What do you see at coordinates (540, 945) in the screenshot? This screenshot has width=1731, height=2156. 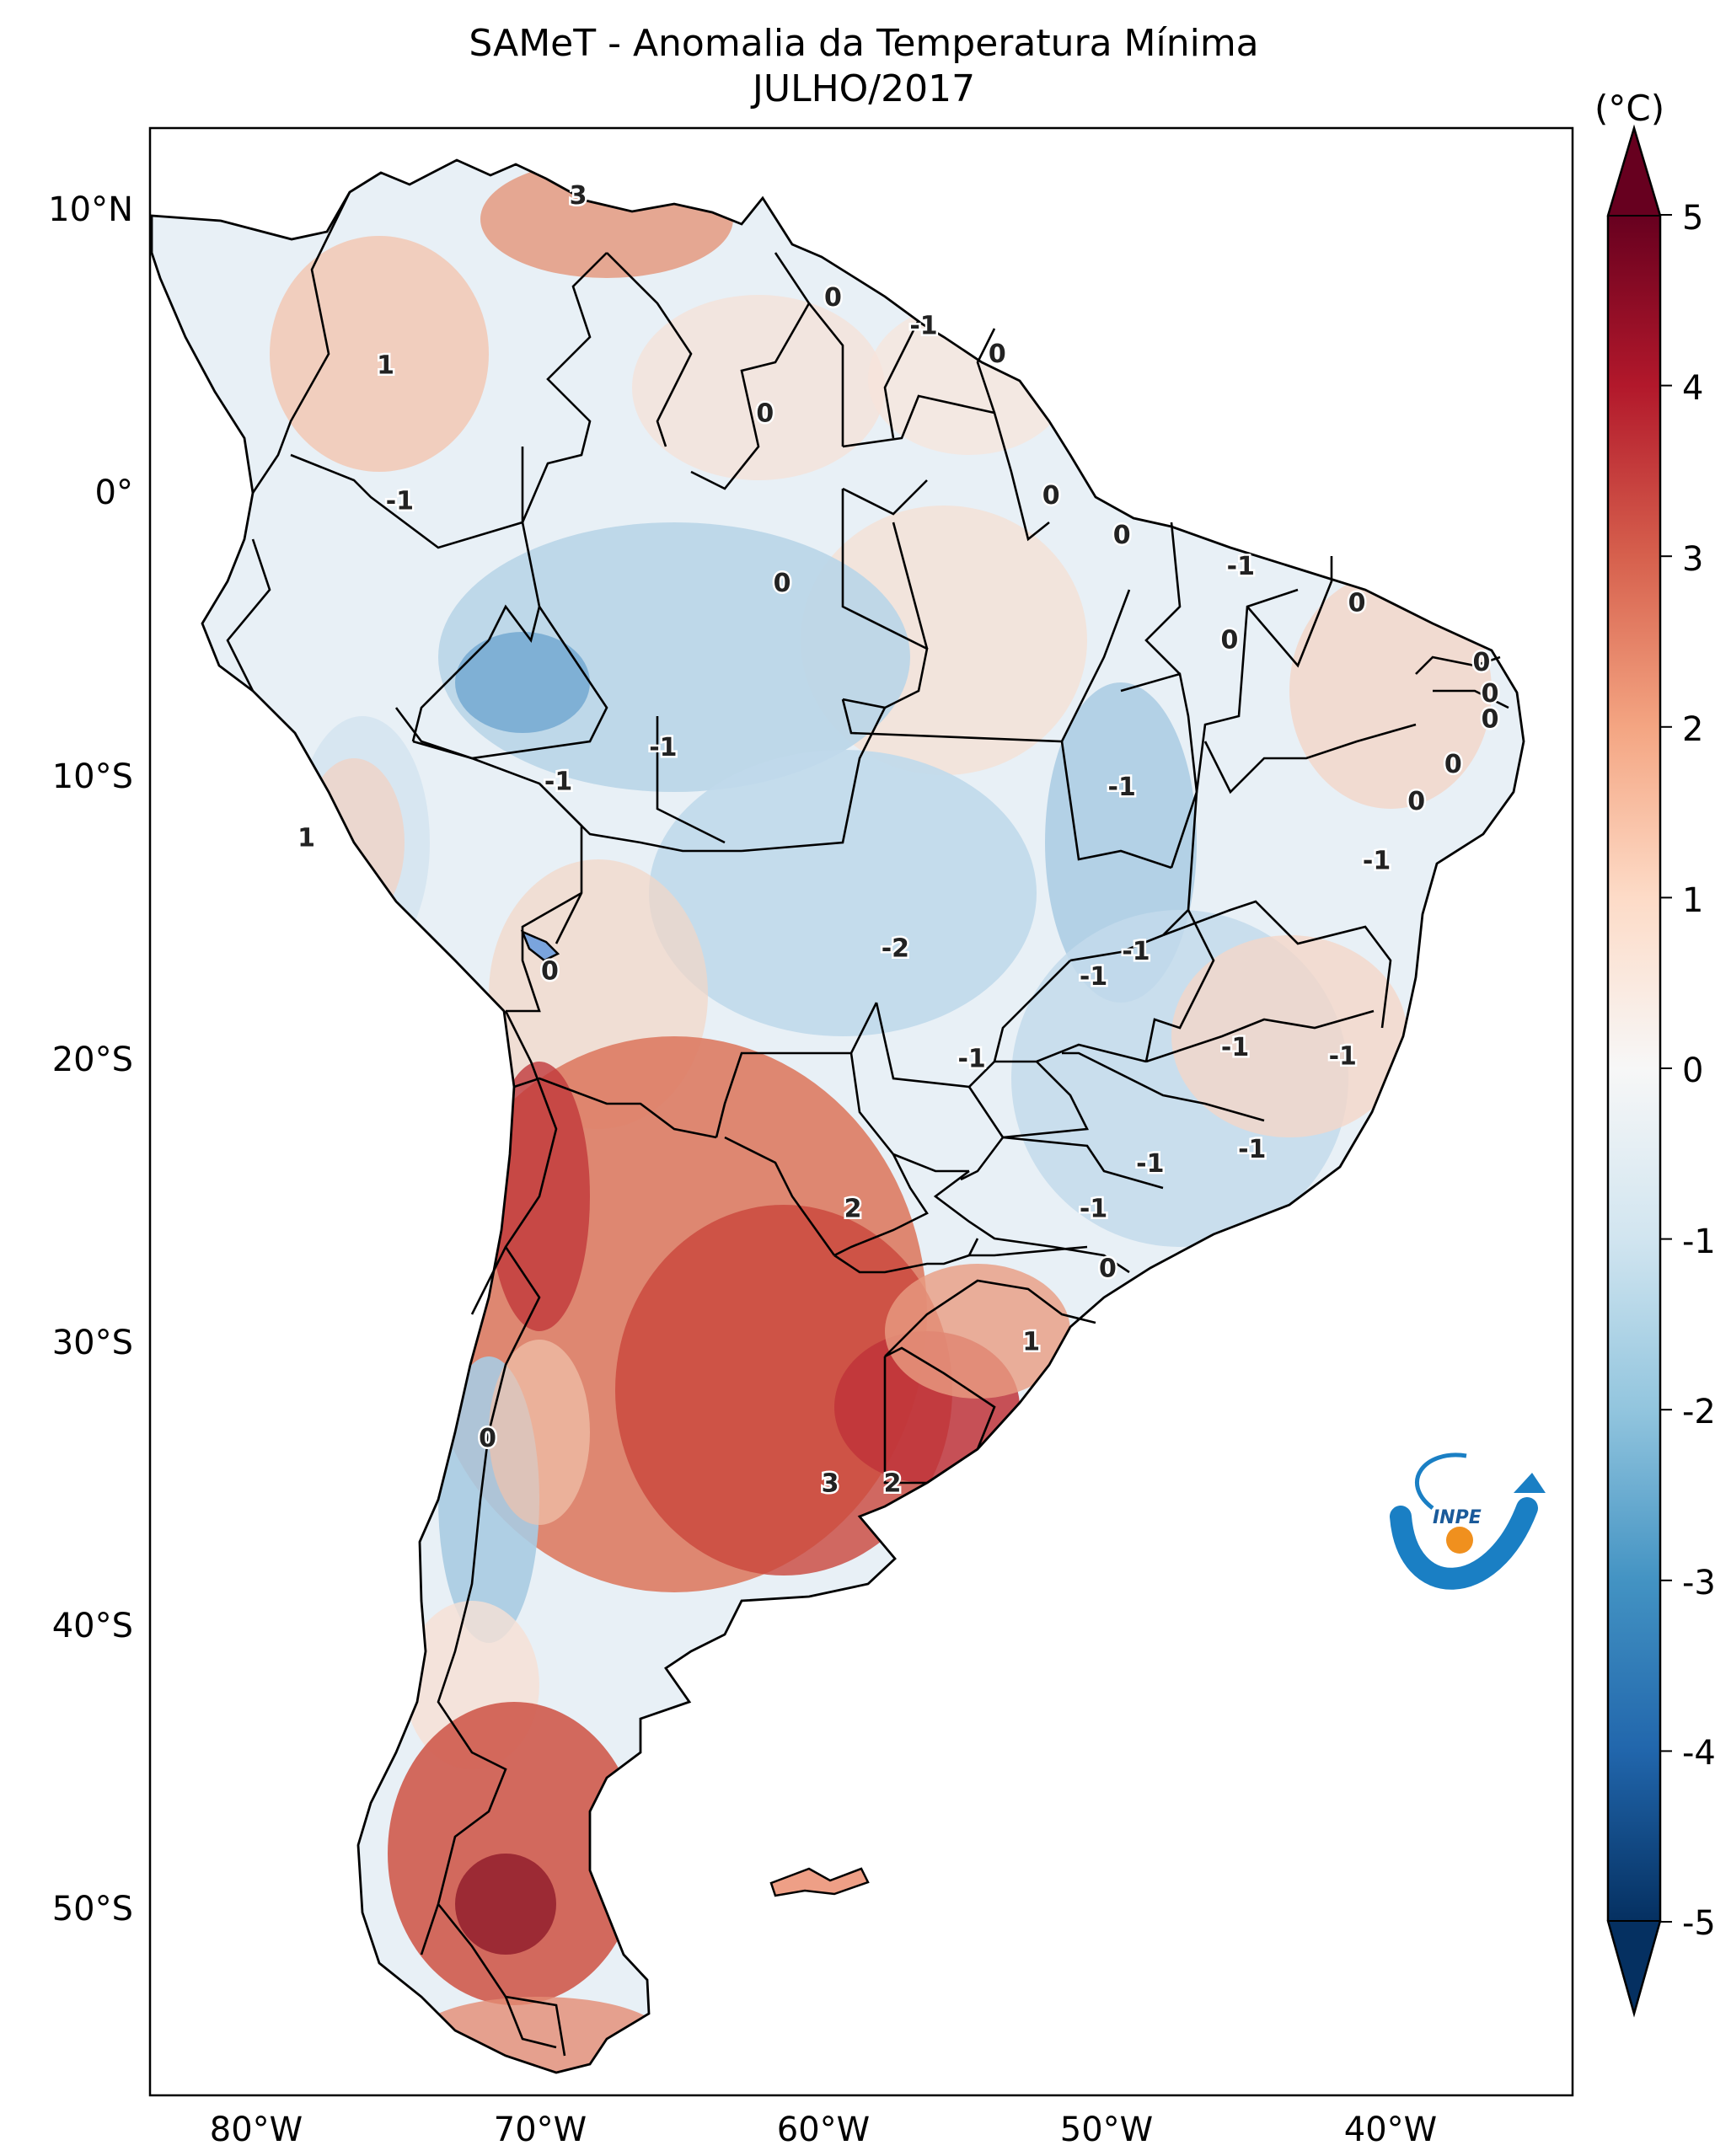 I see `lake-titicaca` at bounding box center [540, 945].